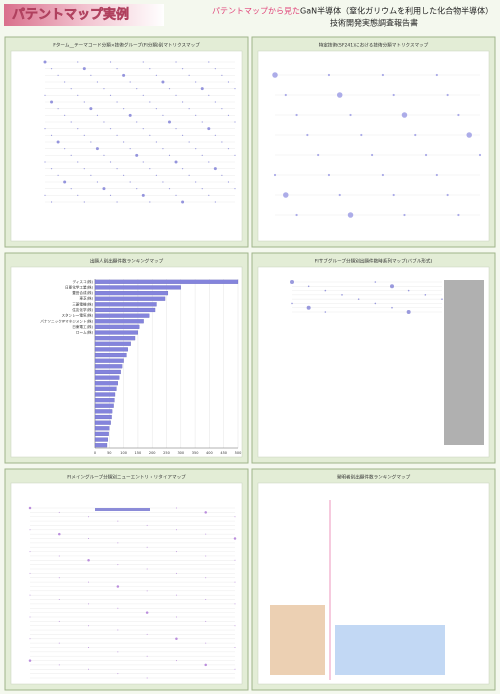  I want to click on x-tick-label: 400, so click(209, 453).